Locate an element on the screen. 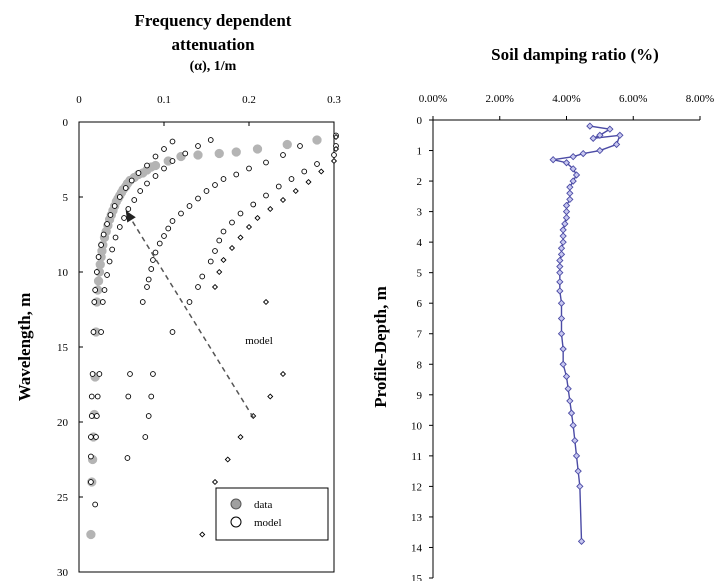  left-x-tick-label: 0 is located at coordinates (79, 100).